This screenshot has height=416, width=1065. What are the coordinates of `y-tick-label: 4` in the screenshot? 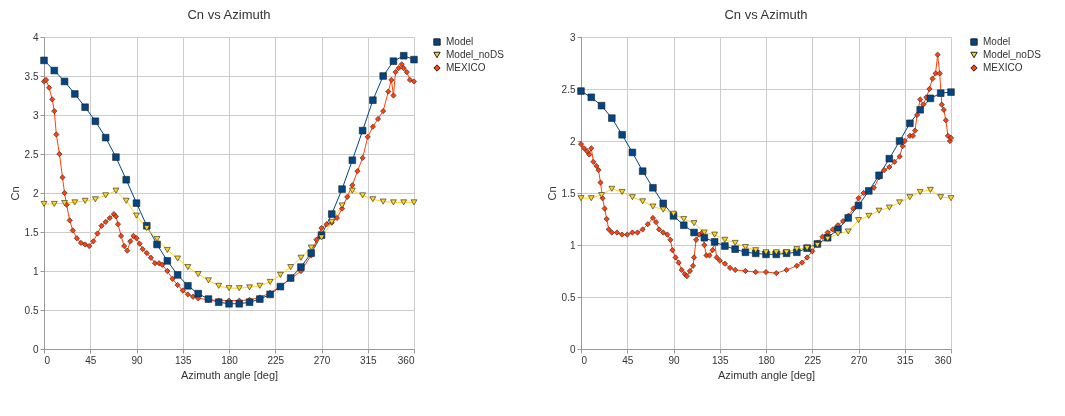 It's located at (35, 37).